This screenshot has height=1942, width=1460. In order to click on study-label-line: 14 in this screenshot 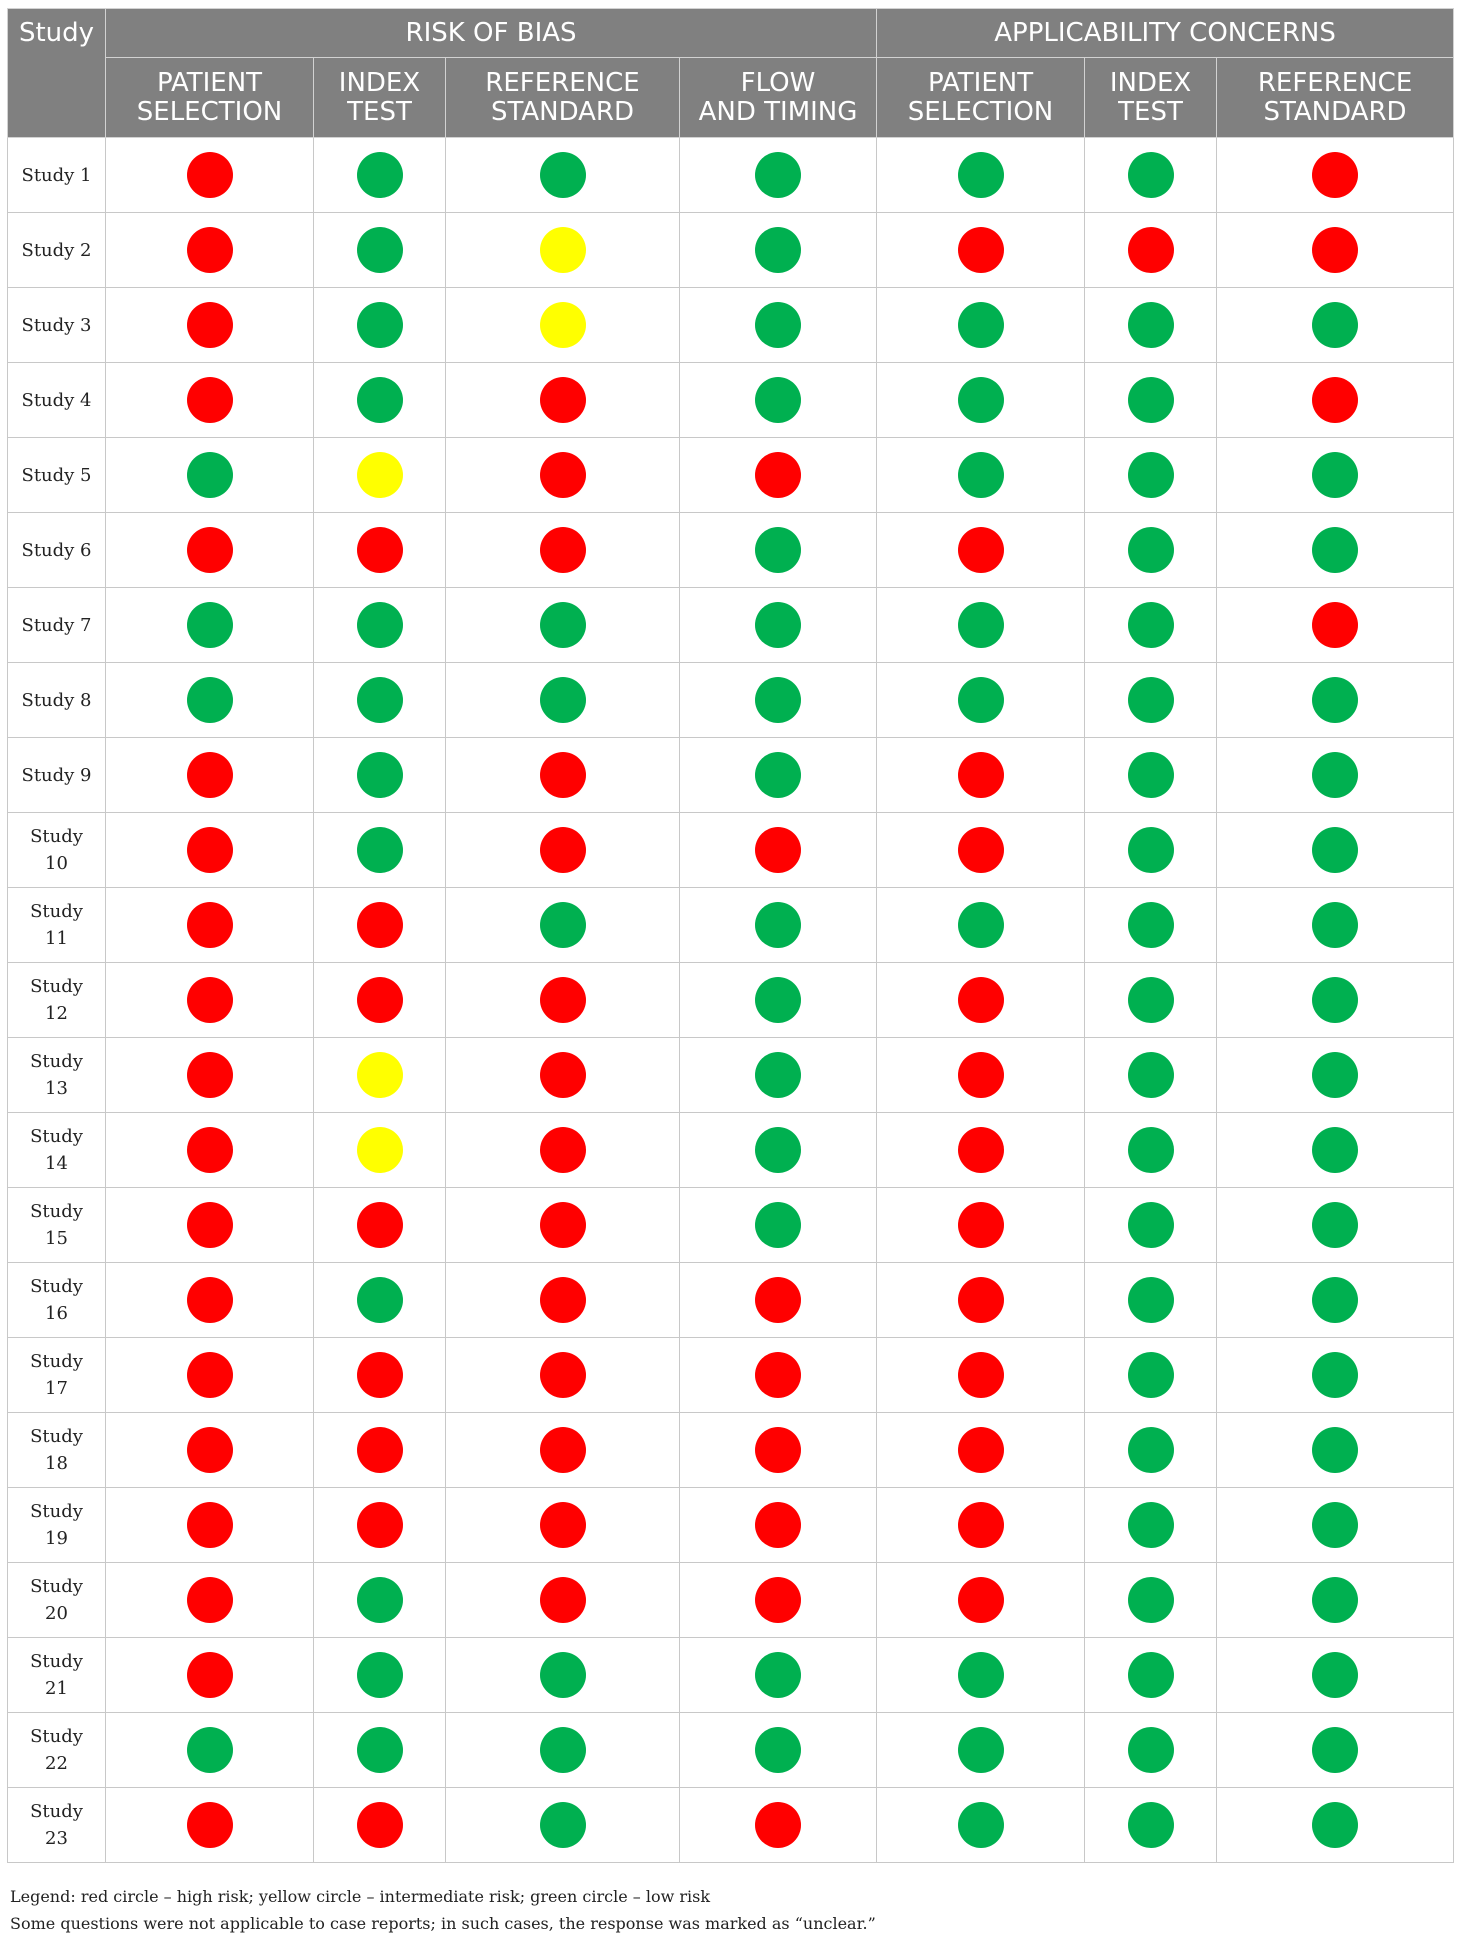, I will do `click(56, 1163)`.